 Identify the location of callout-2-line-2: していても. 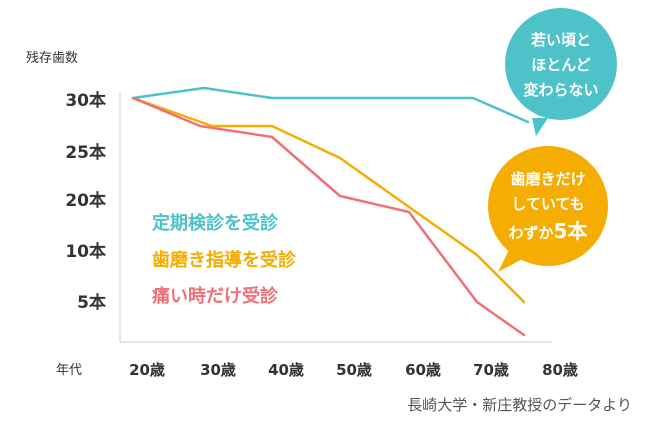
(547, 204).